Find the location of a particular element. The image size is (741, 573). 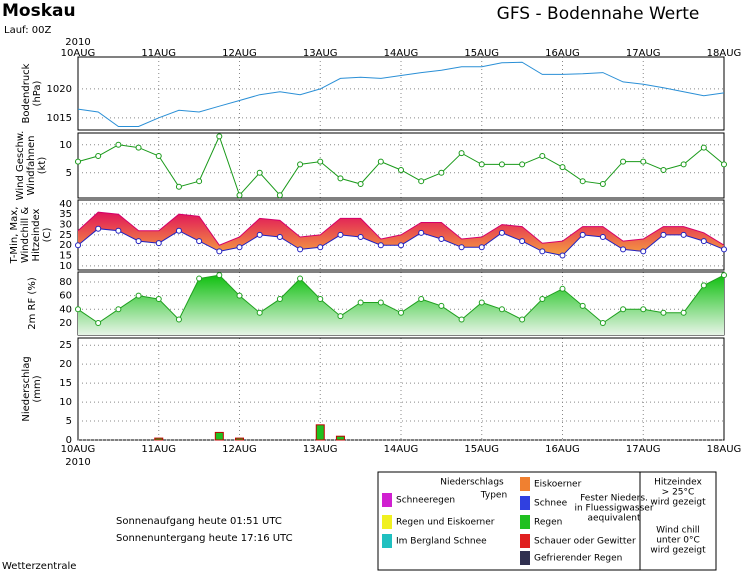

y-axis-title: Windfahnen is located at coordinates (31, 166).